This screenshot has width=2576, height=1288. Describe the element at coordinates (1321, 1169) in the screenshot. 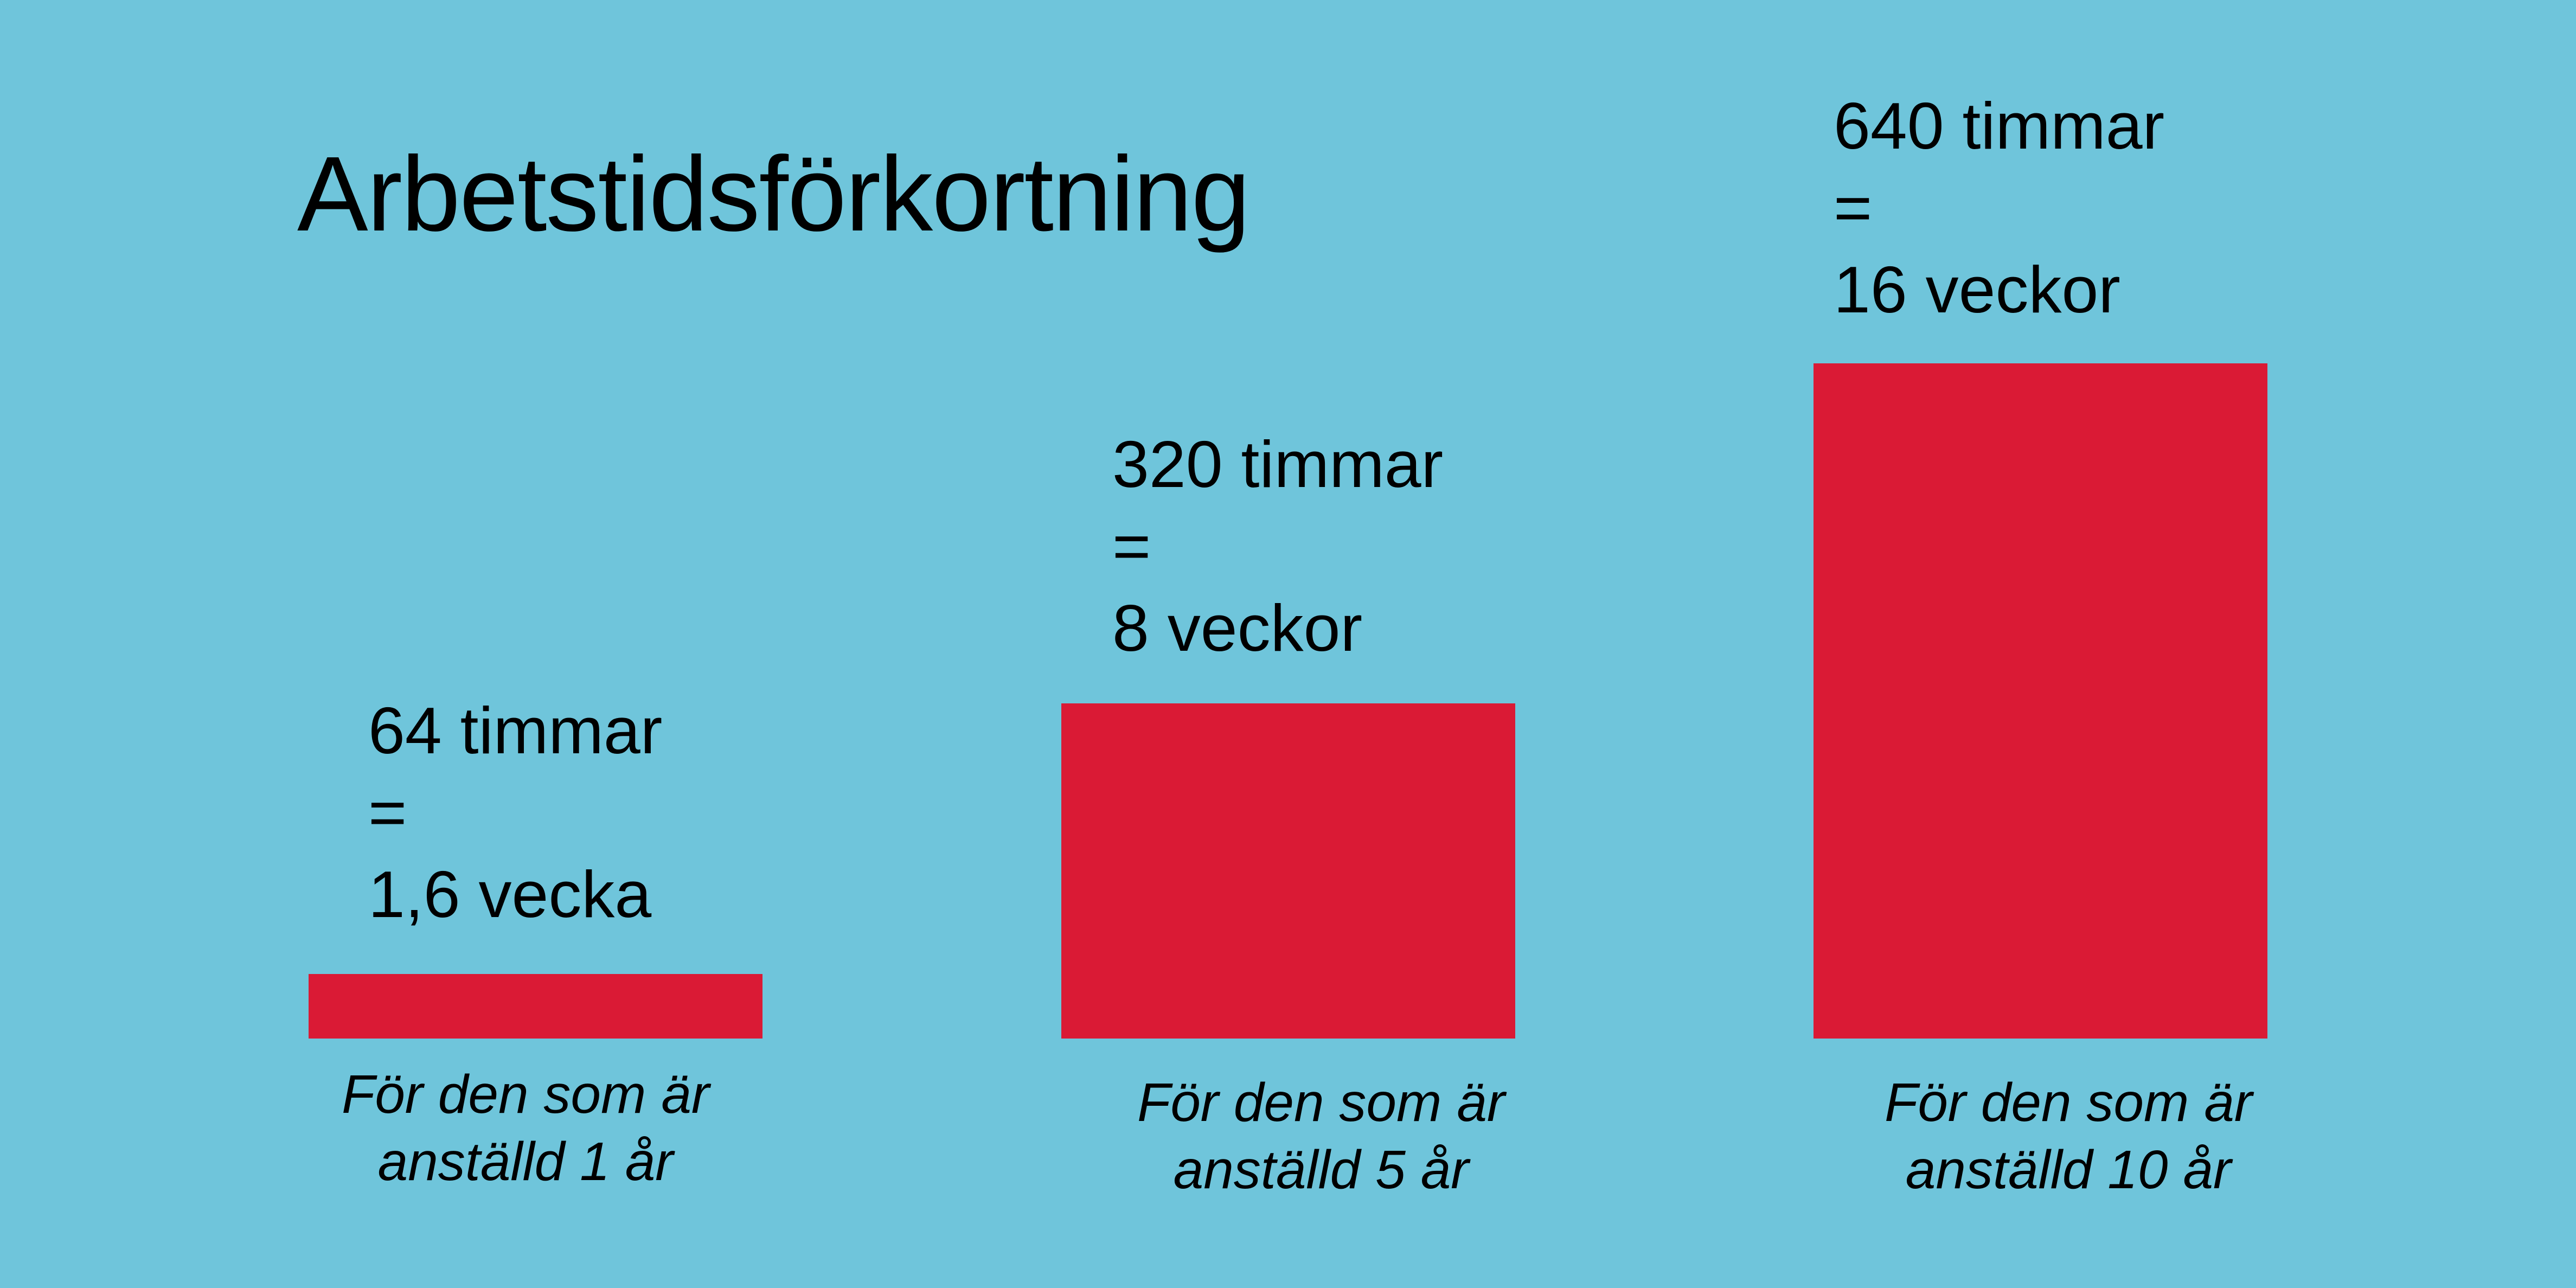

I see `category-line-2: anställd 5 år` at that location.